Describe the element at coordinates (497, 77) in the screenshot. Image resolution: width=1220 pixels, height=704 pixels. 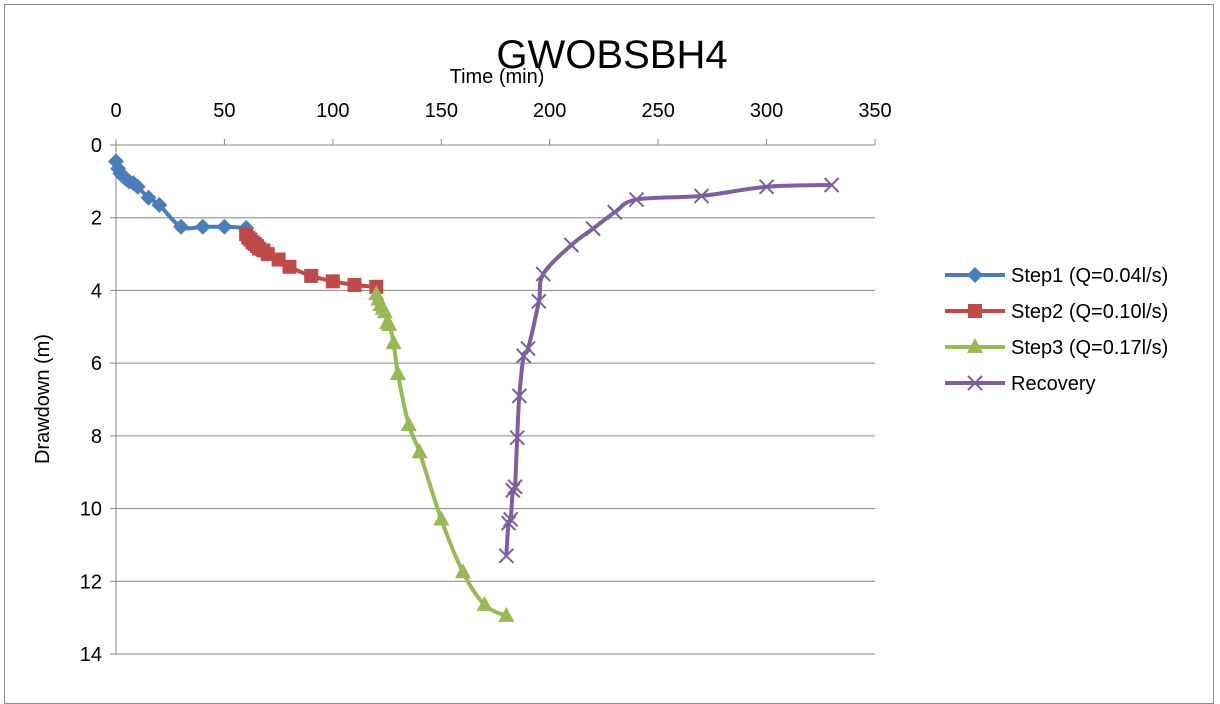
I see `x-axis-title: Time (min)` at that location.